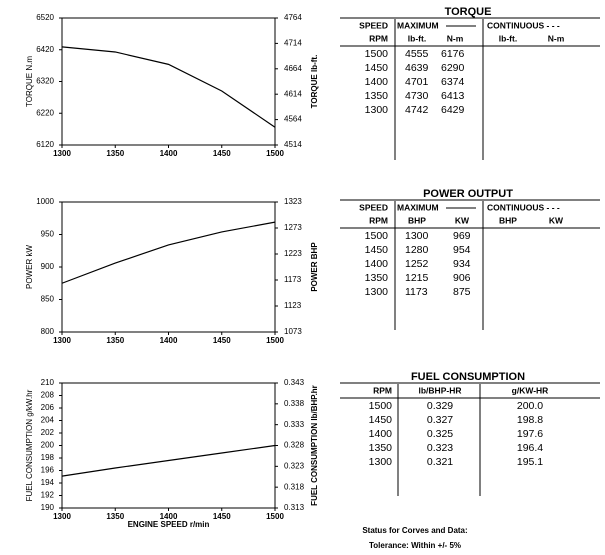 This screenshot has width=605, height=555. I want to click on table-cell: 934, so click(462, 264).